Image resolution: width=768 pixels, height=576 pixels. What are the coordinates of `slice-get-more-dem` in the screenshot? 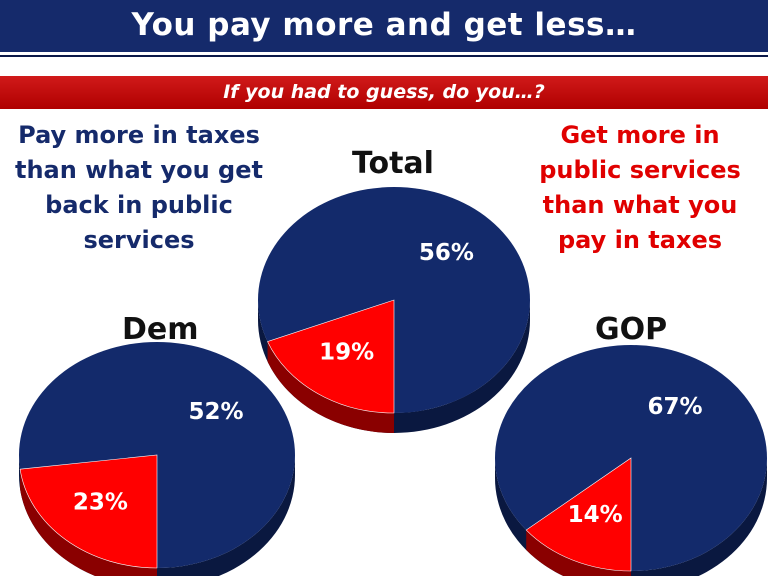 It's located at (88, 511).